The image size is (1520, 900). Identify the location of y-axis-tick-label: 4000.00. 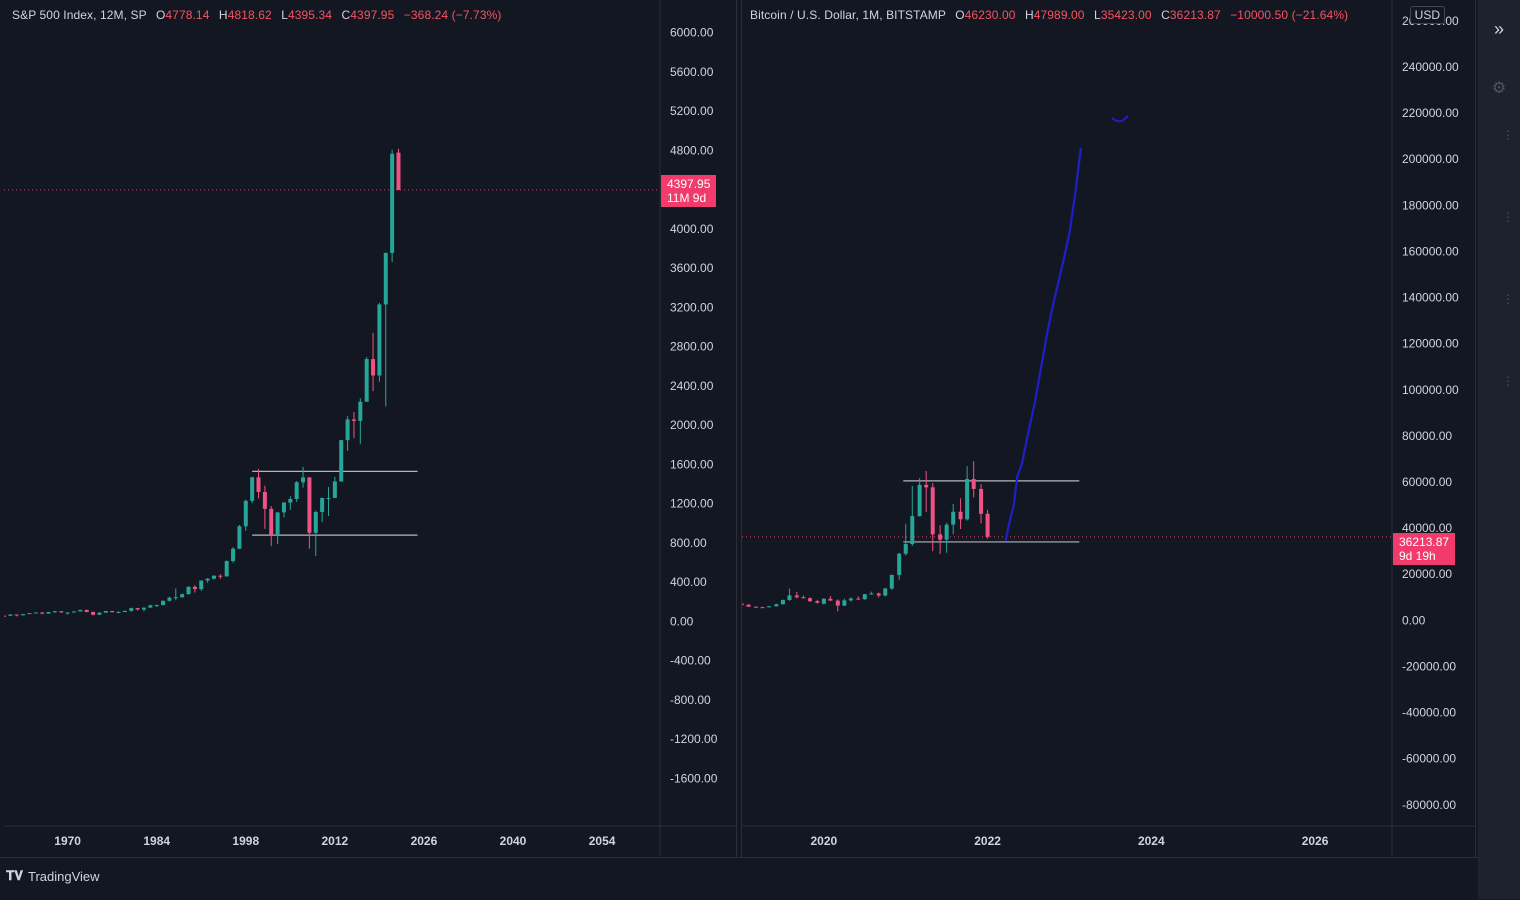
(692, 229).